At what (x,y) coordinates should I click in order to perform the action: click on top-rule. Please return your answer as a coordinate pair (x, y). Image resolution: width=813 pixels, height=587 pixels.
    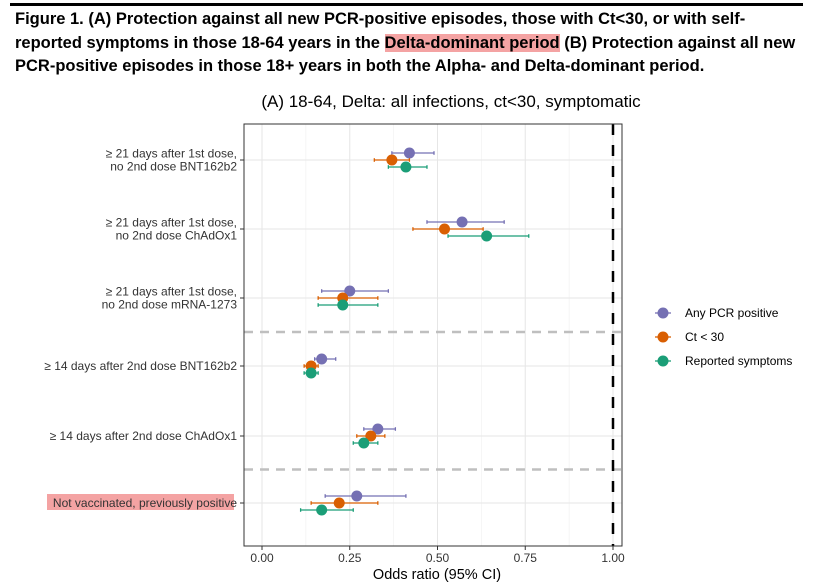
    Looking at the image, I should click on (406, 4).